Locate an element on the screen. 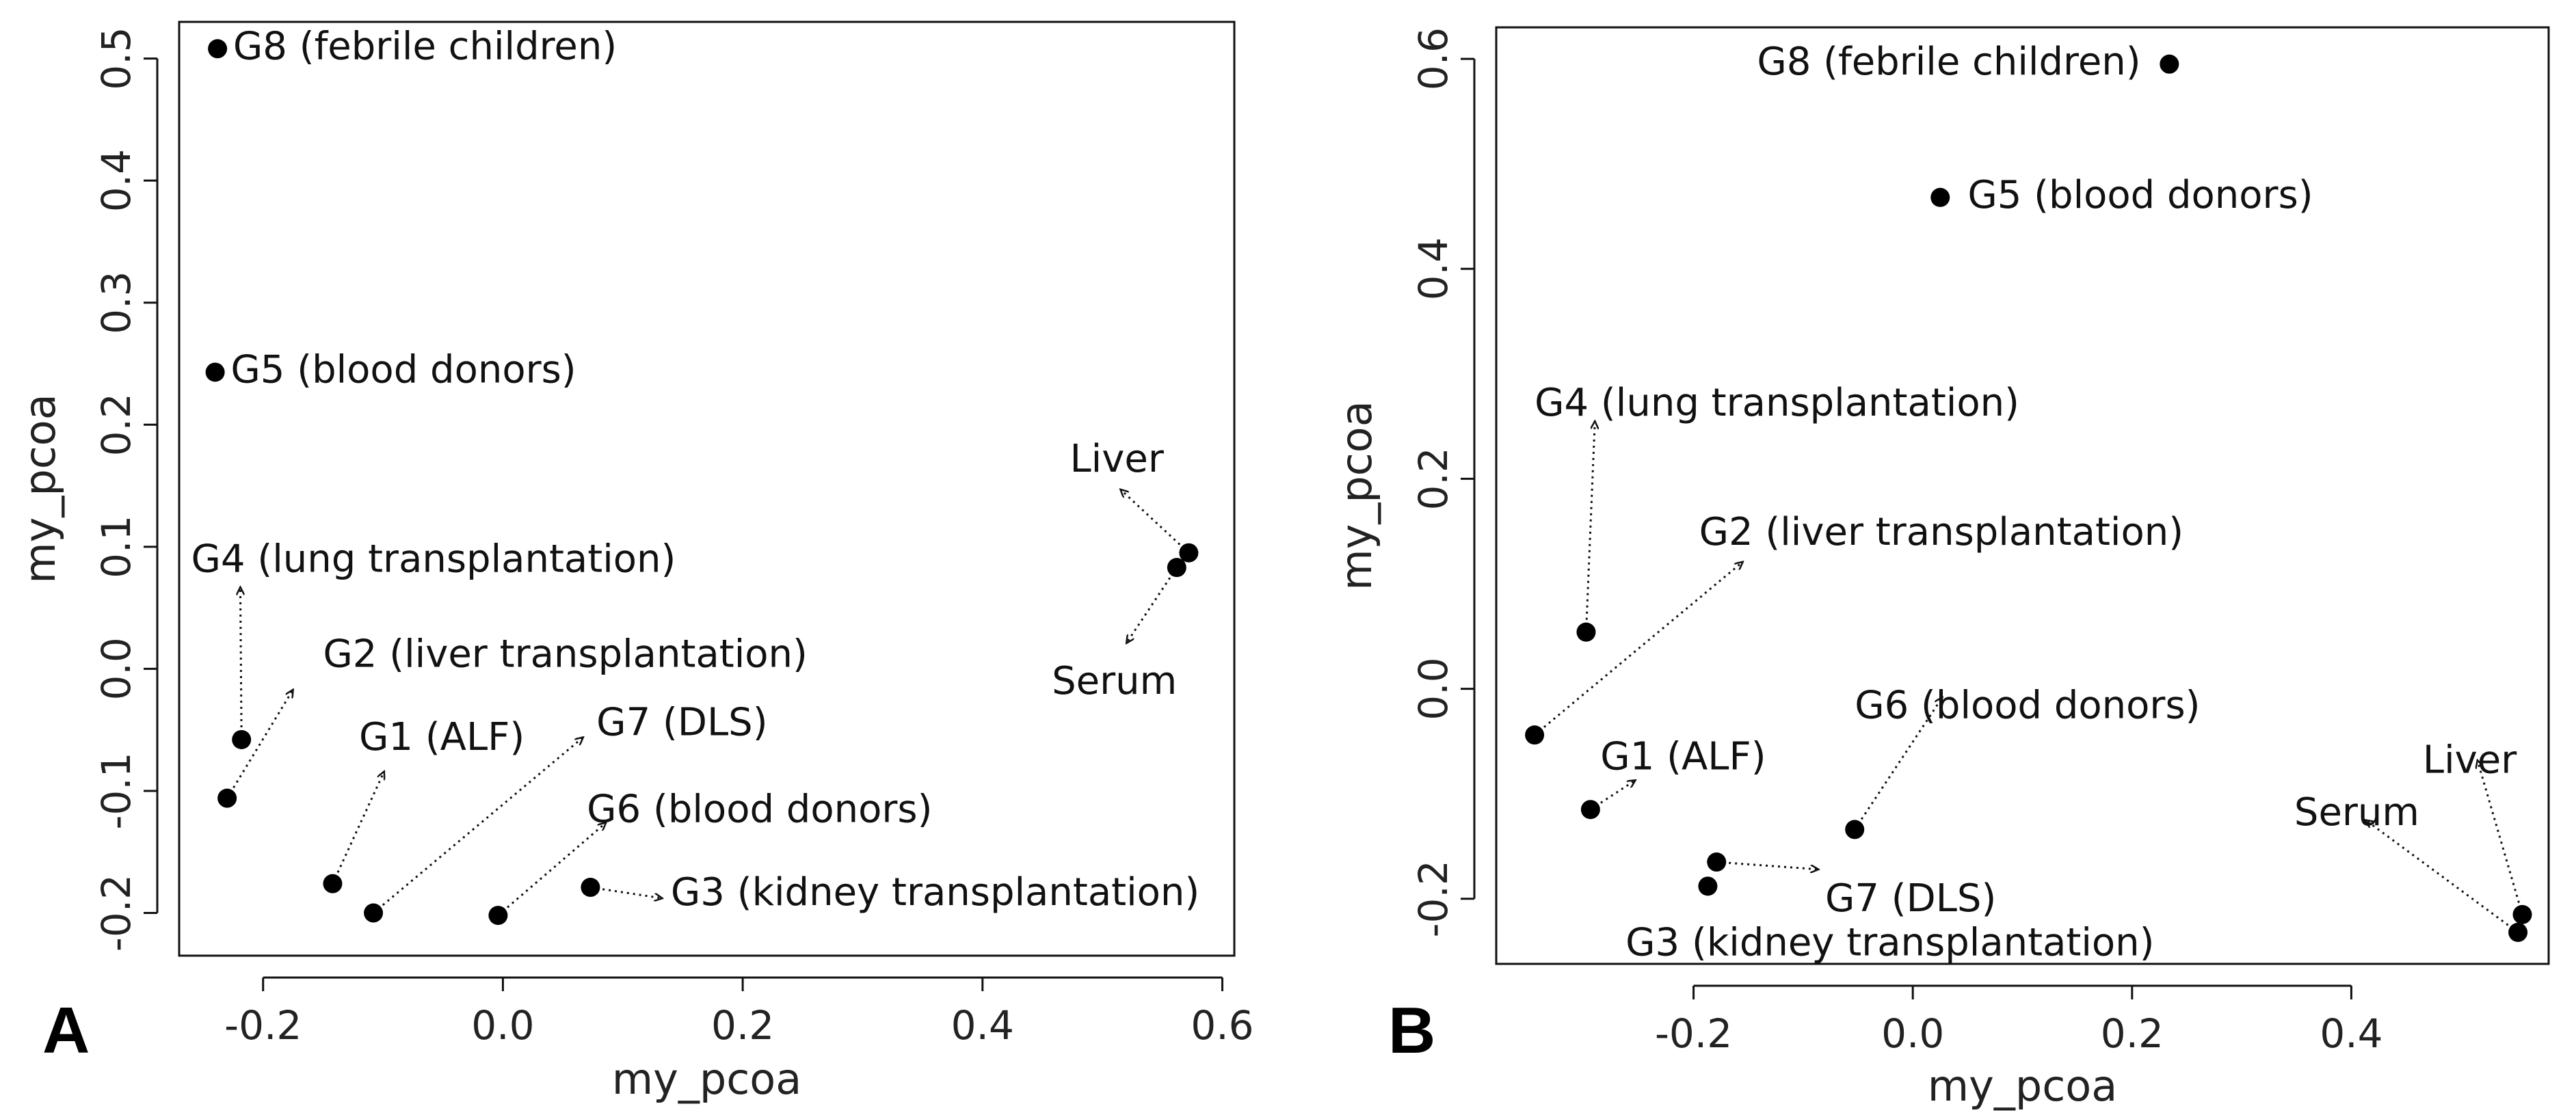 The width and height of the screenshot is (2576, 1117). y-tick-label: 0.1 is located at coordinates (116, 546).